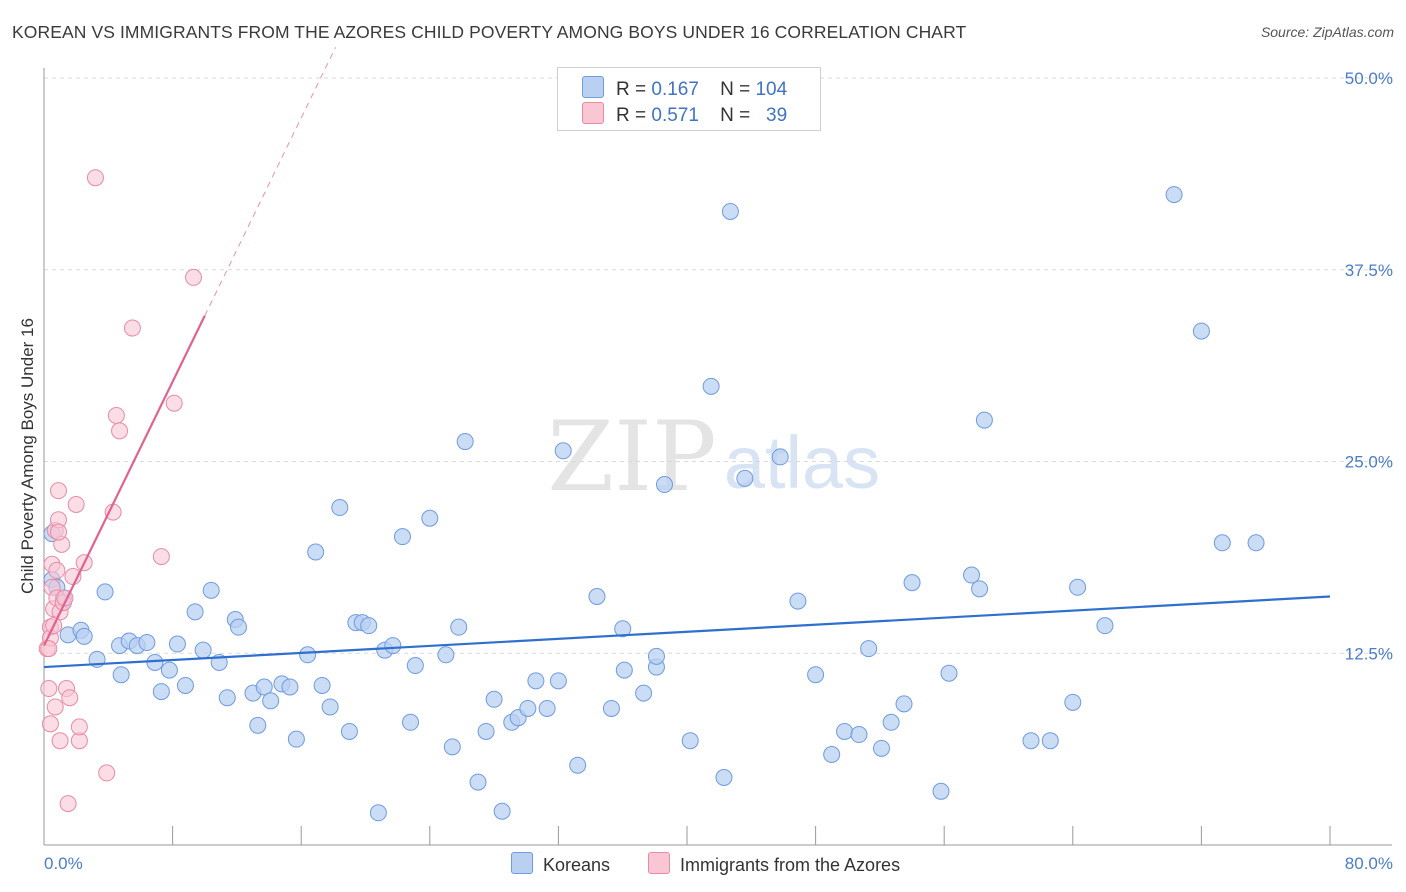  I want to click on series-legend-koreans: Koreans, so click(560, 864).